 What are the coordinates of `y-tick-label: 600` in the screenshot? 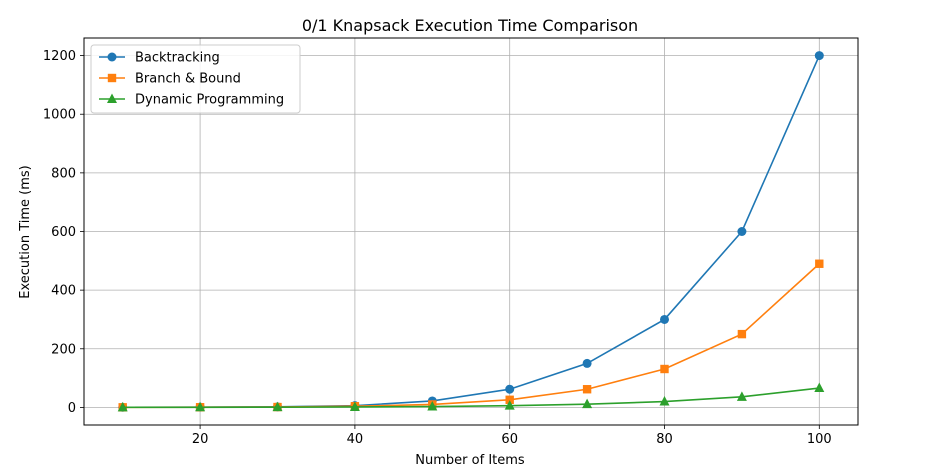 It's located at (63, 232).